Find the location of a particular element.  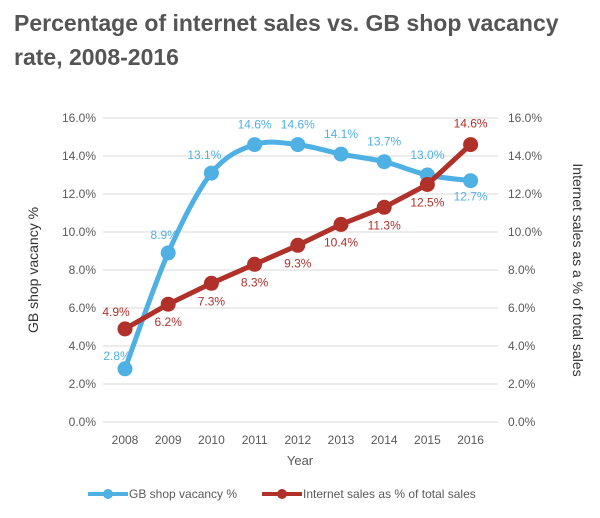

y-tick-right: 4.0% is located at coordinates (522, 346).